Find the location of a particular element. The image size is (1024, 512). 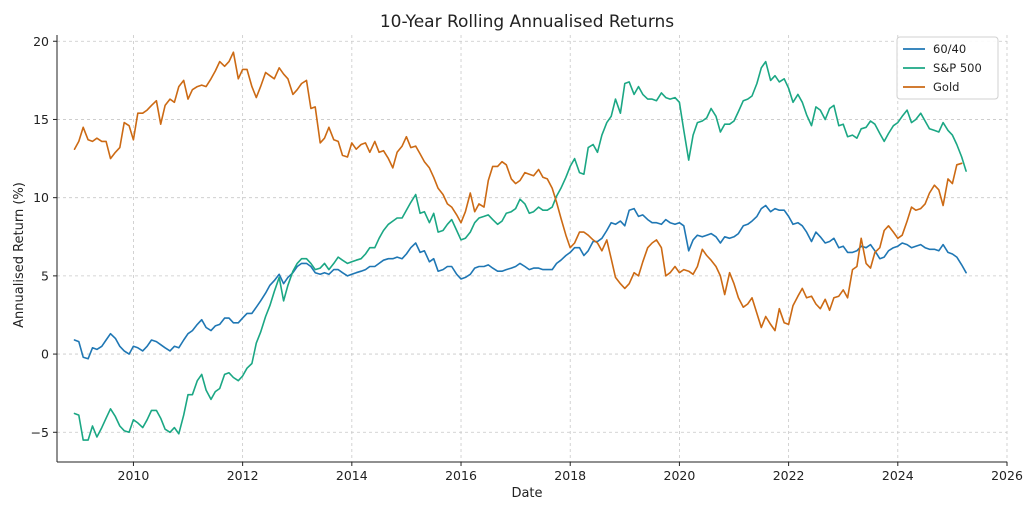

legend-label: 60/40 is located at coordinates (949, 49).